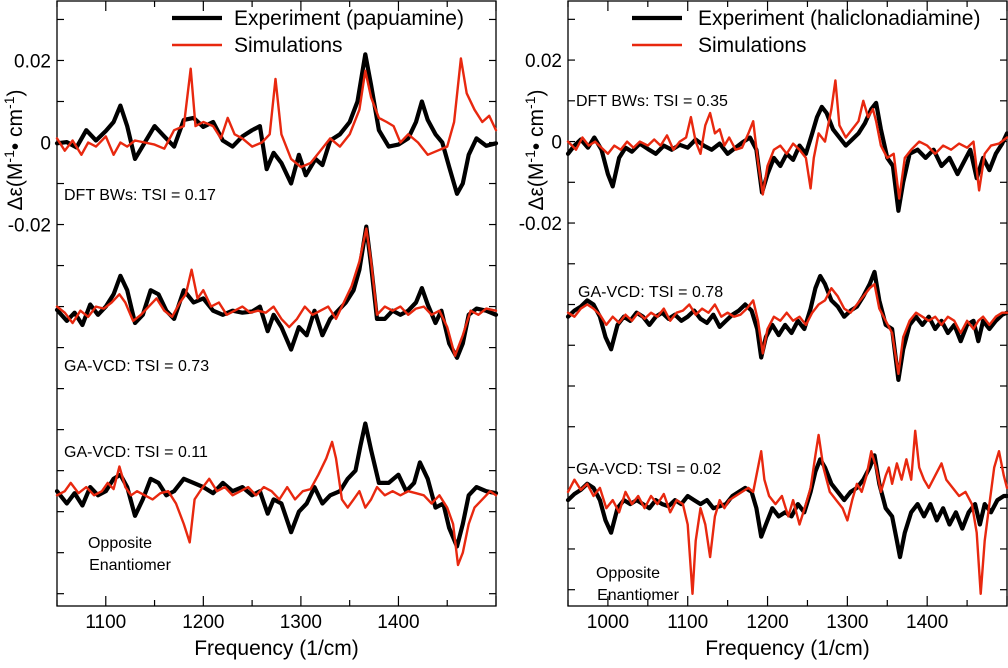 This screenshot has width=1008, height=668. What do you see at coordinates (839, 18) in the screenshot?
I see `legend-experiment-label: Experiment (haliclonadiamine)` at bounding box center [839, 18].